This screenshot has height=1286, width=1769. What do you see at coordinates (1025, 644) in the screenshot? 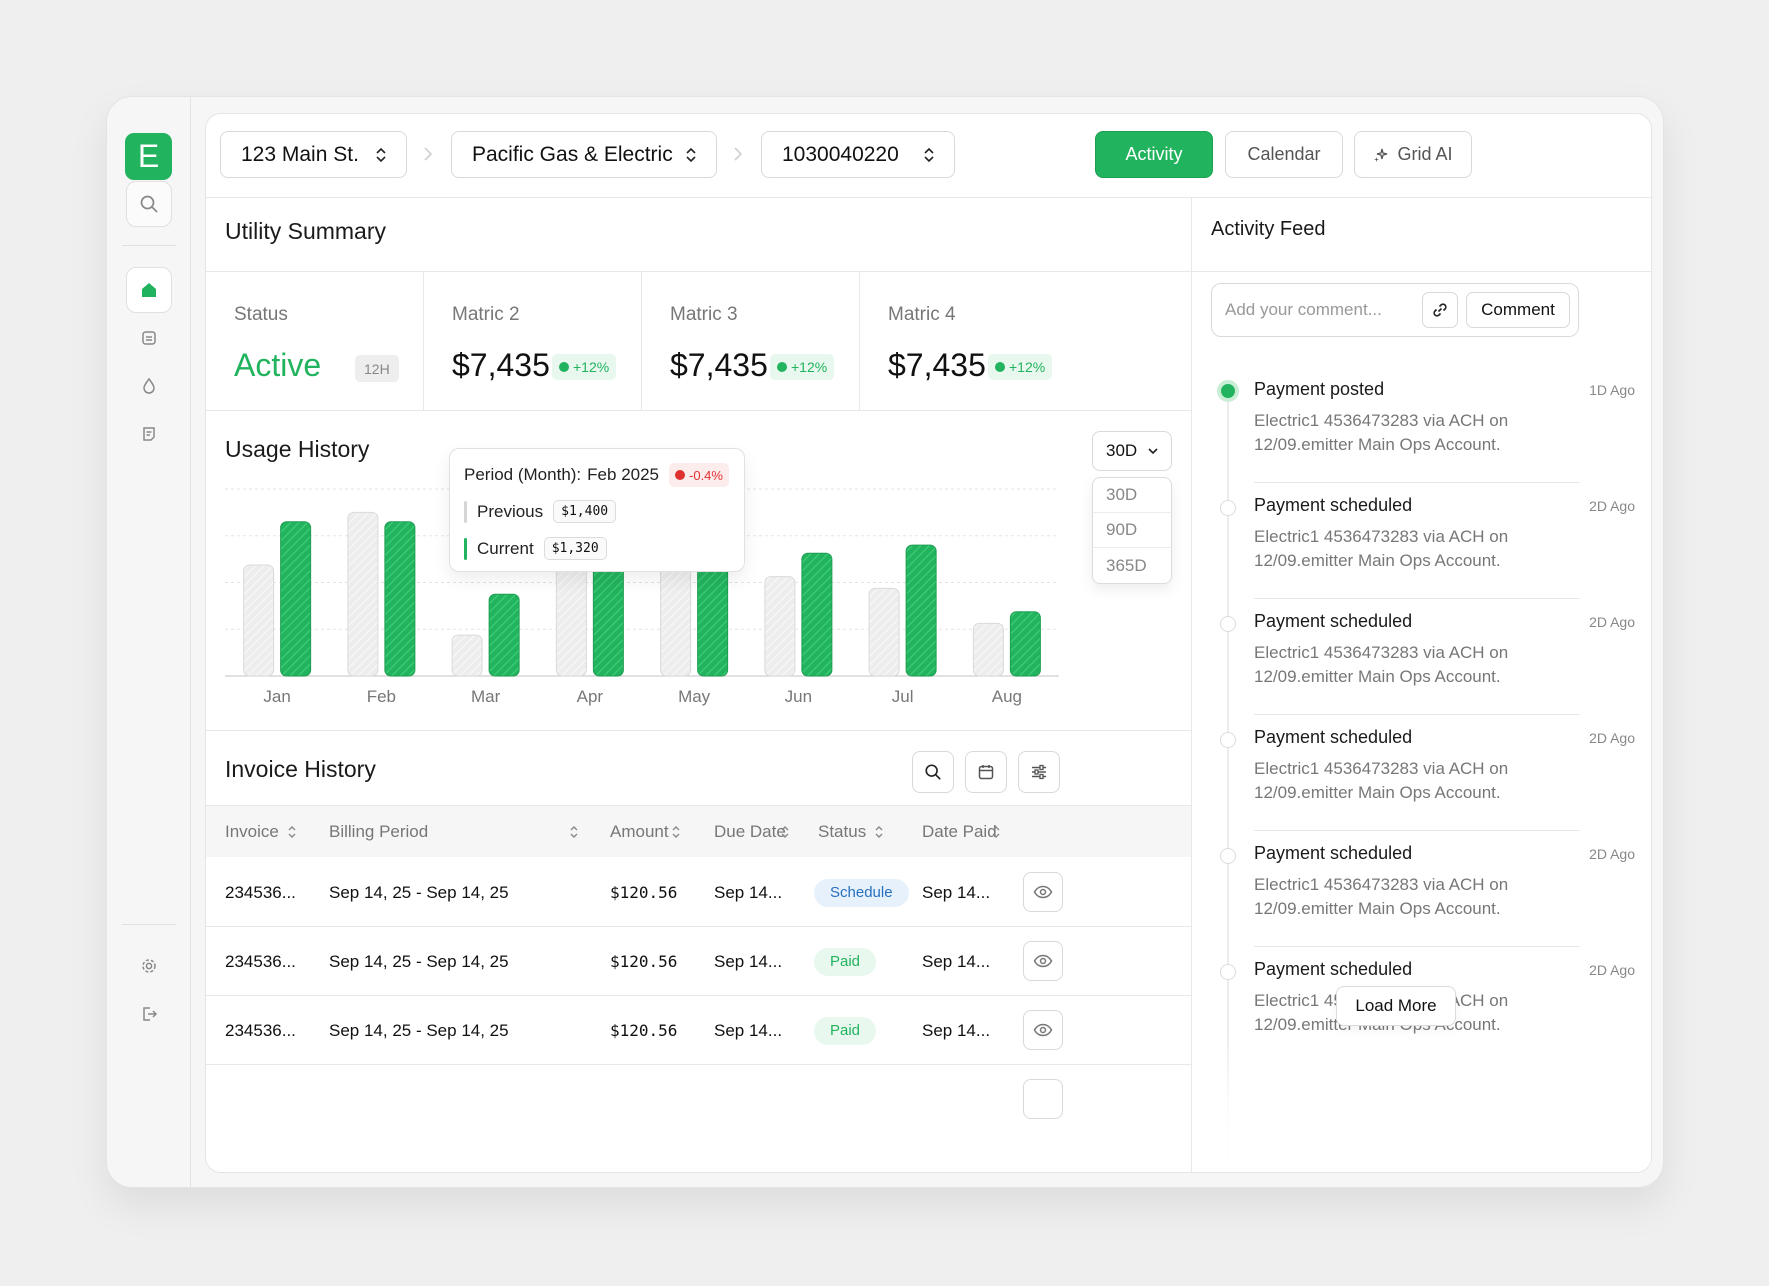
I see `bar-current-aug` at bounding box center [1025, 644].